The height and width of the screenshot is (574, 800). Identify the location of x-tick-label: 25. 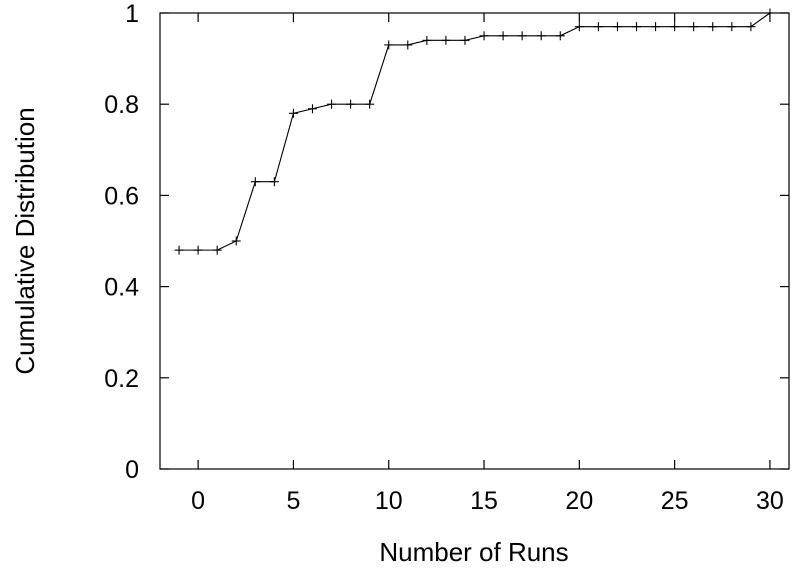
(675, 501).